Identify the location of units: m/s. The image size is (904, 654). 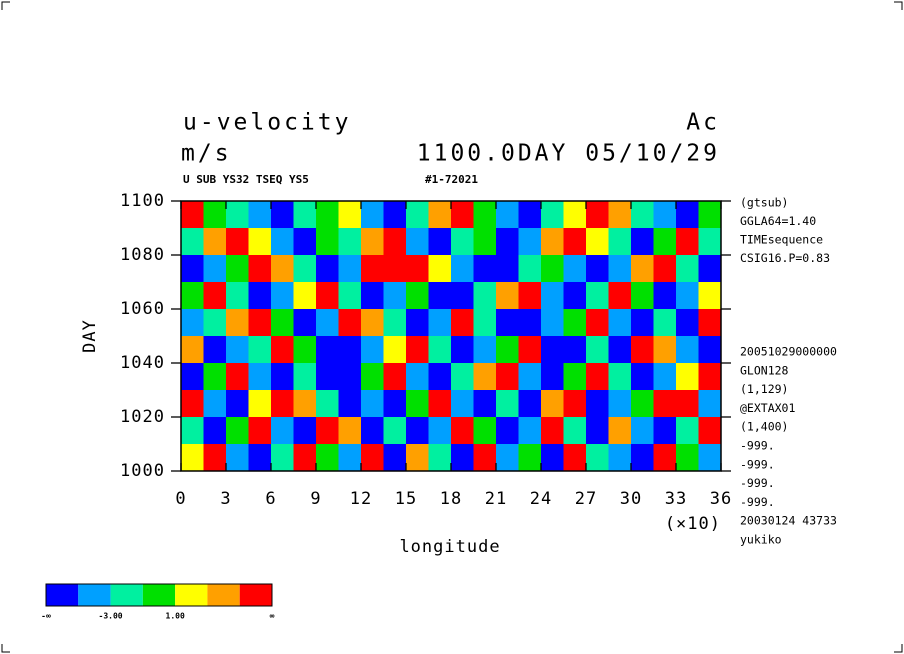
(206, 154).